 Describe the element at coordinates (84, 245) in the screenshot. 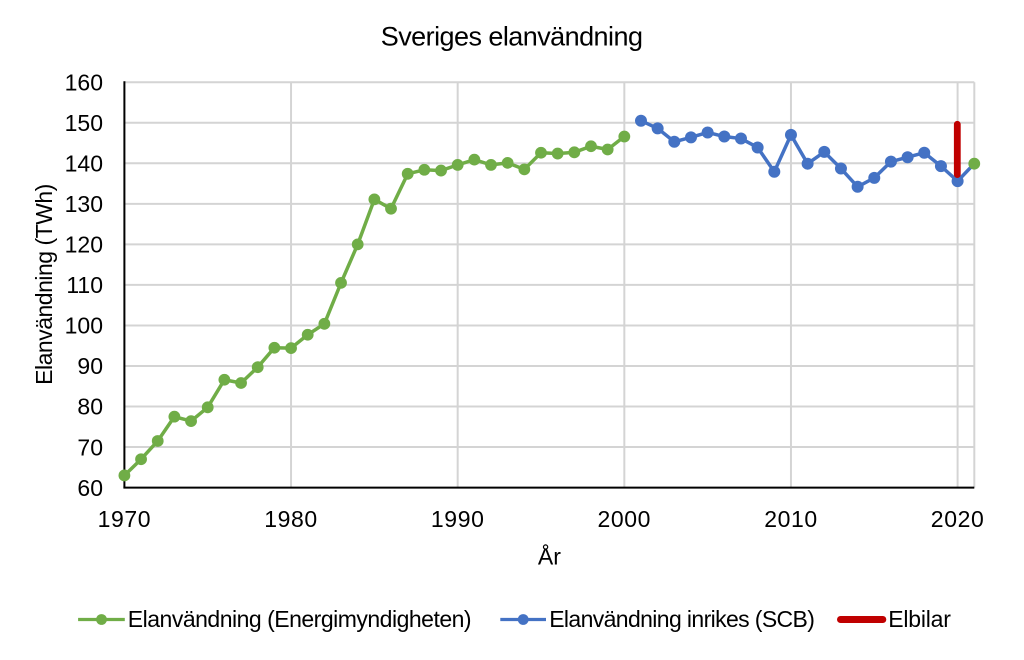

I see `svg-text: 120` at that location.